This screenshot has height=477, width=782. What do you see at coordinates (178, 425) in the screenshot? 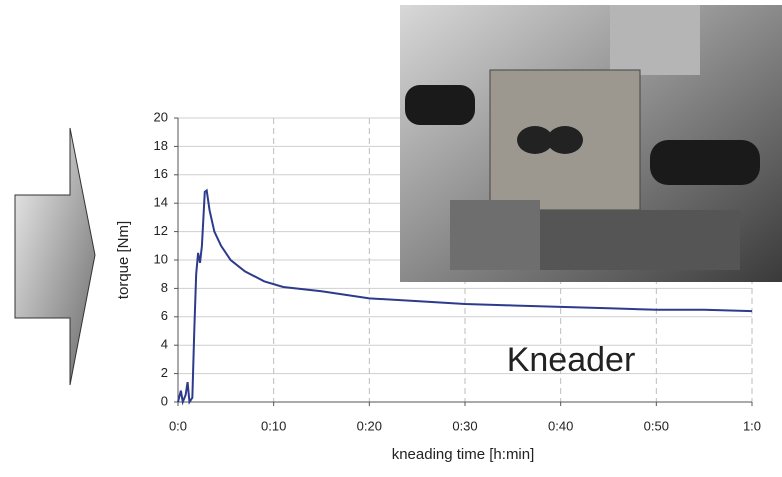
I see `x-tick-label: 0:0` at bounding box center [178, 425].